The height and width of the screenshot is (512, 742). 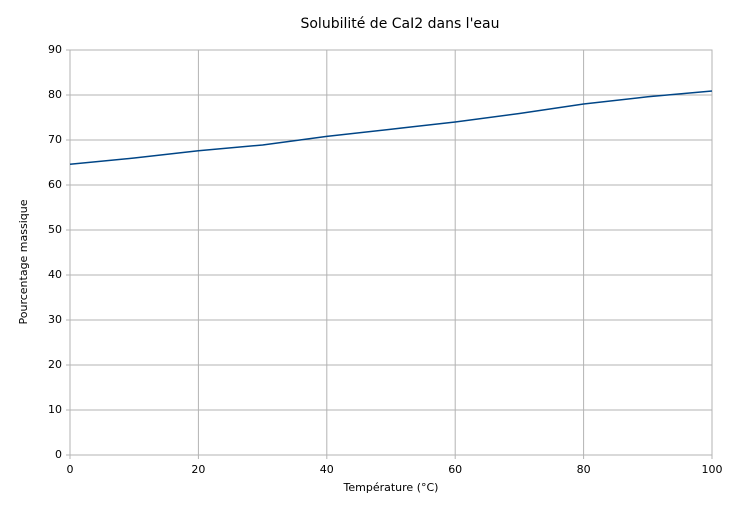 I want to click on chart-title: Solubilité de CaI2 dans l'eau, so click(x=399, y=24).